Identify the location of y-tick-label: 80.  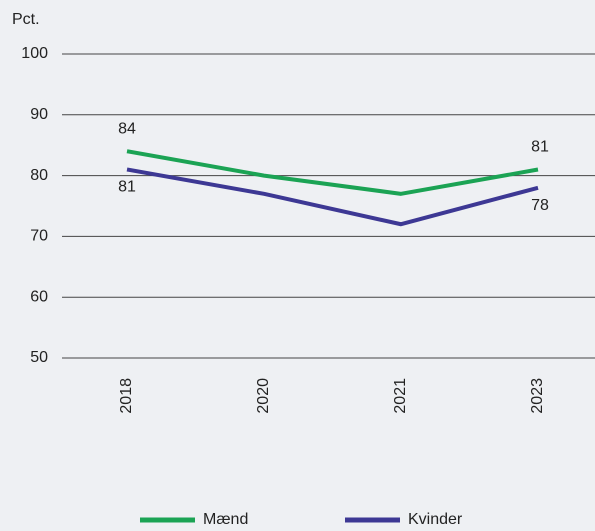
(39, 175).